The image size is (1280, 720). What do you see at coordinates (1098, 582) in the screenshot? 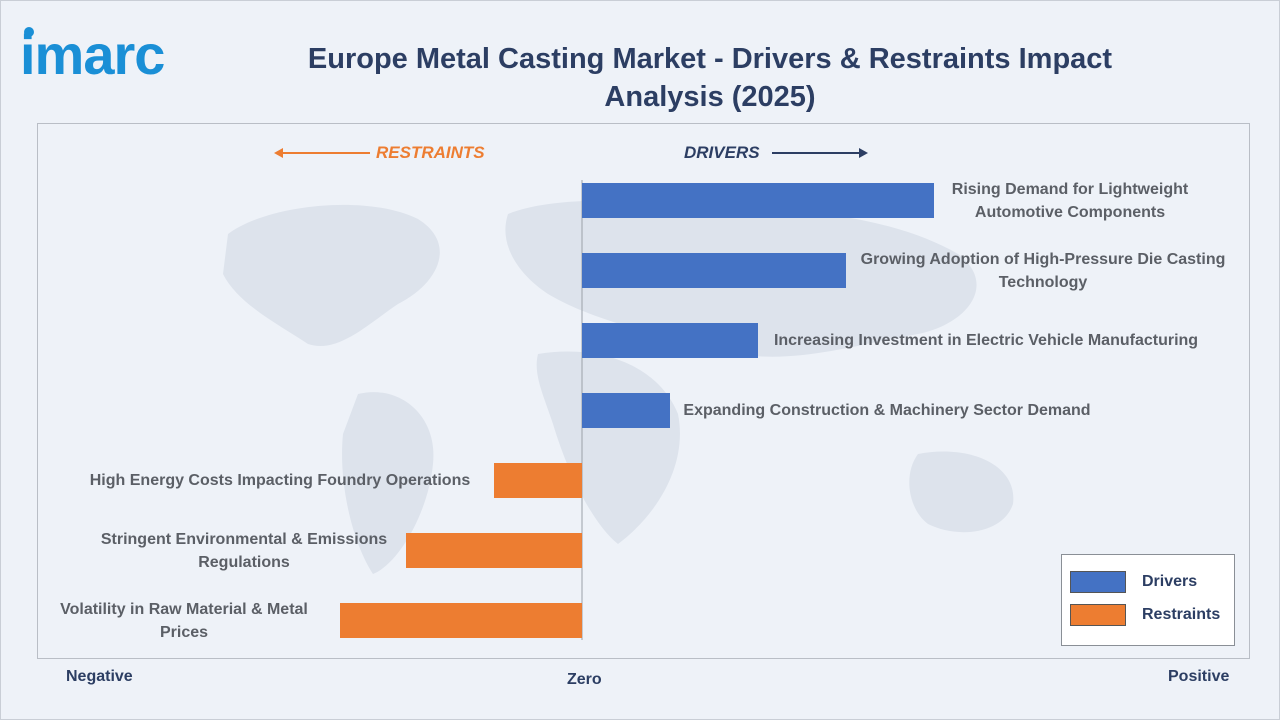
I see `legend-swatch-drivers` at bounding box center [1098, 582].